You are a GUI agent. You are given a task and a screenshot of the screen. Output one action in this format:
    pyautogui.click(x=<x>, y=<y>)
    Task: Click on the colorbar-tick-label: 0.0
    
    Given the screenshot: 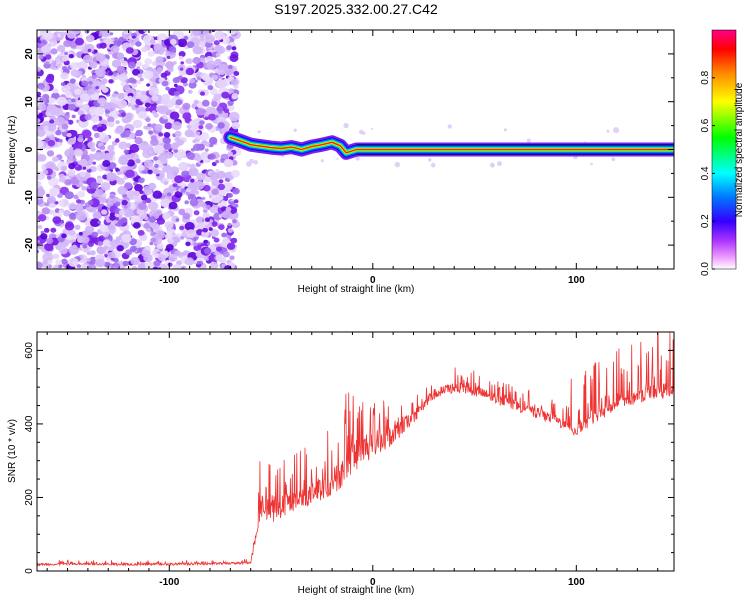 What is the action you would take?
    pyautogui.click(x=705, y=269)
    